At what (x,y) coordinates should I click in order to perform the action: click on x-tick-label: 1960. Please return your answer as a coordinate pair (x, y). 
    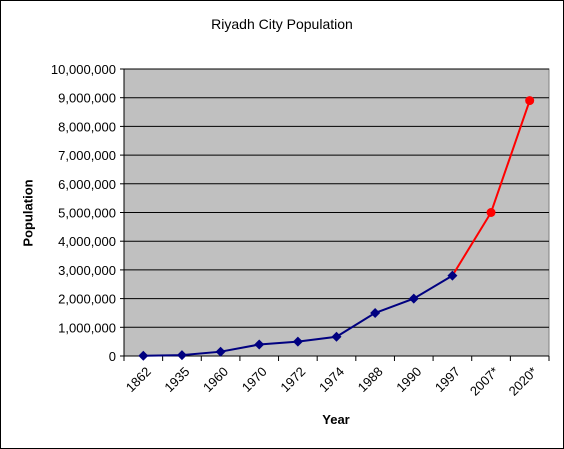
    Looking at the image, I should click on (215, 379).